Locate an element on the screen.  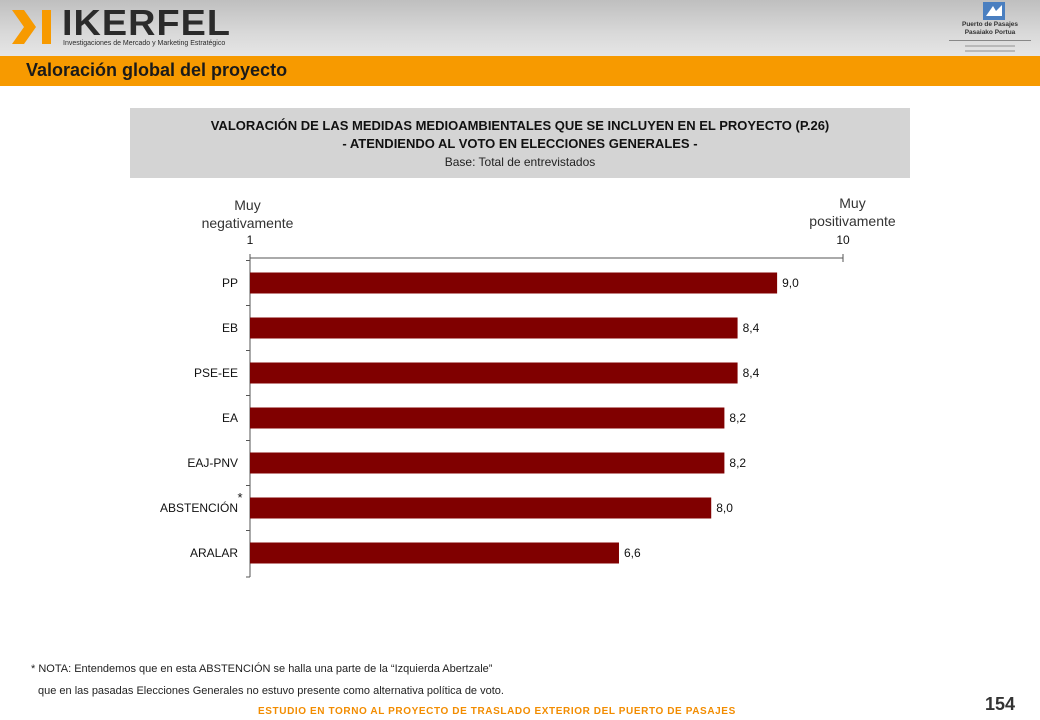
port-name-line2: Pasaiako Portua is located at coordinates (990, 32).